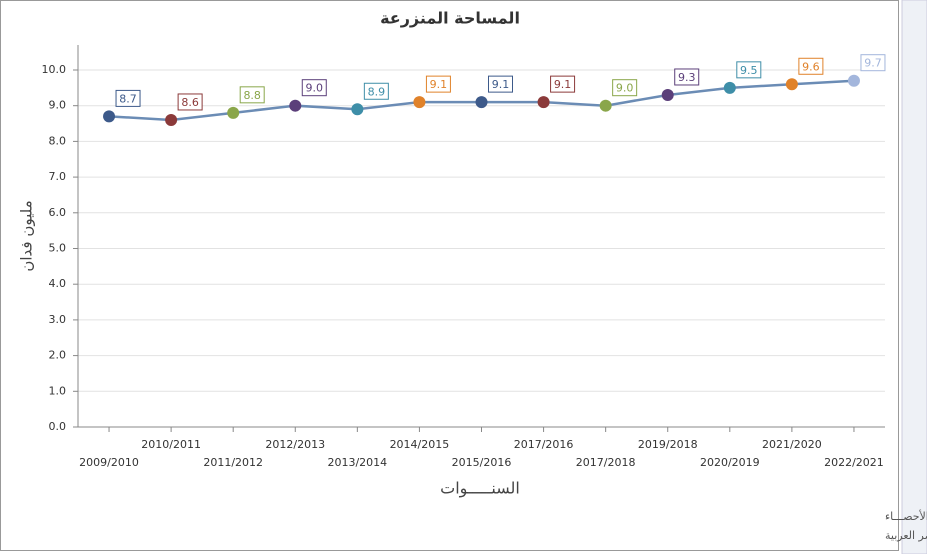 The width and height of the screenshot is (927, 554). Describe the element at coordinates (58, 176) in the screenshot. I see `y-tick-label: 7.0` at that location.